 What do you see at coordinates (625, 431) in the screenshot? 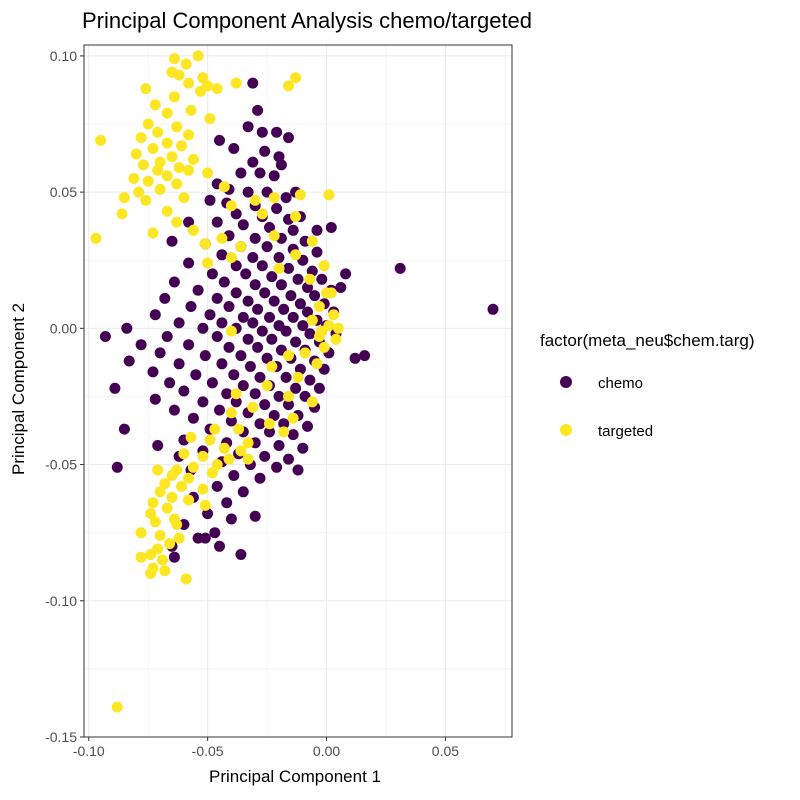
I see `legend-label-targeted: targeted` at bounding box center [625, 431].